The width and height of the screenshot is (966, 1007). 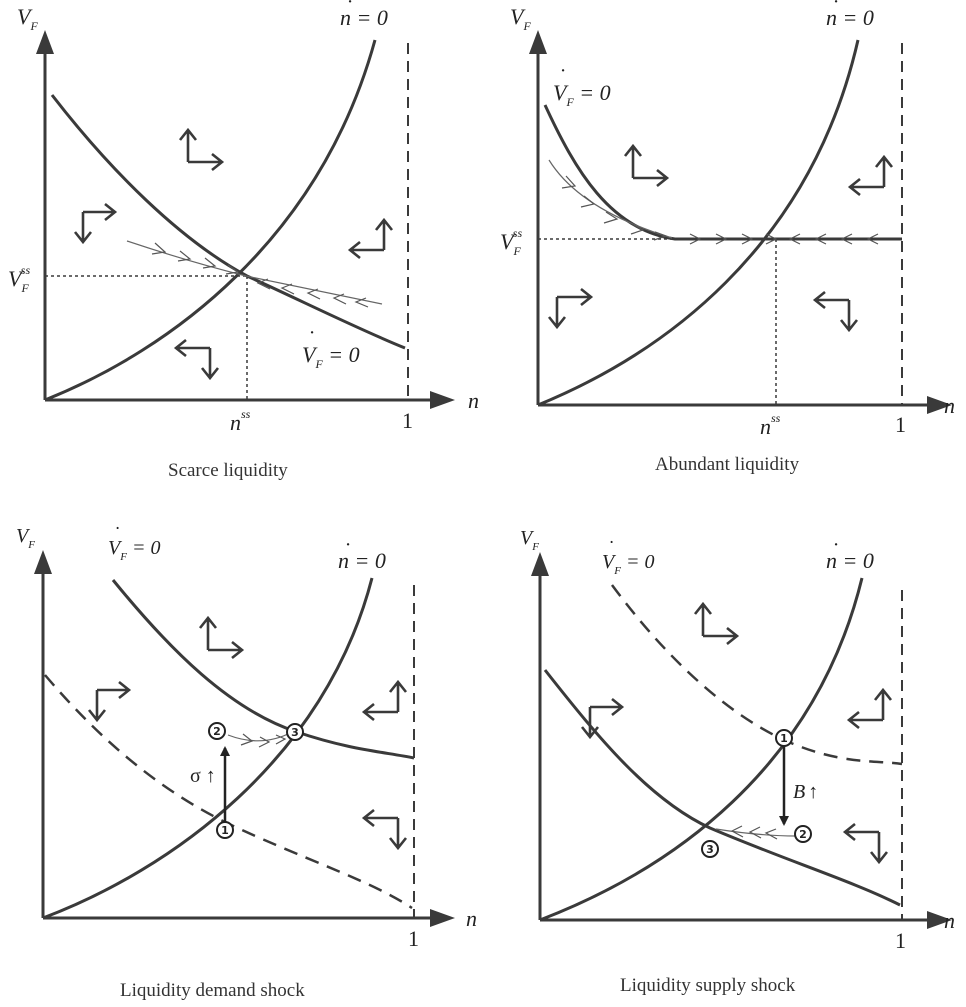 What do you see at coordinates (228, 470) in the screenshot?
I see `panel-caption: Scarce liquidity` at bounding box center [228, 470].